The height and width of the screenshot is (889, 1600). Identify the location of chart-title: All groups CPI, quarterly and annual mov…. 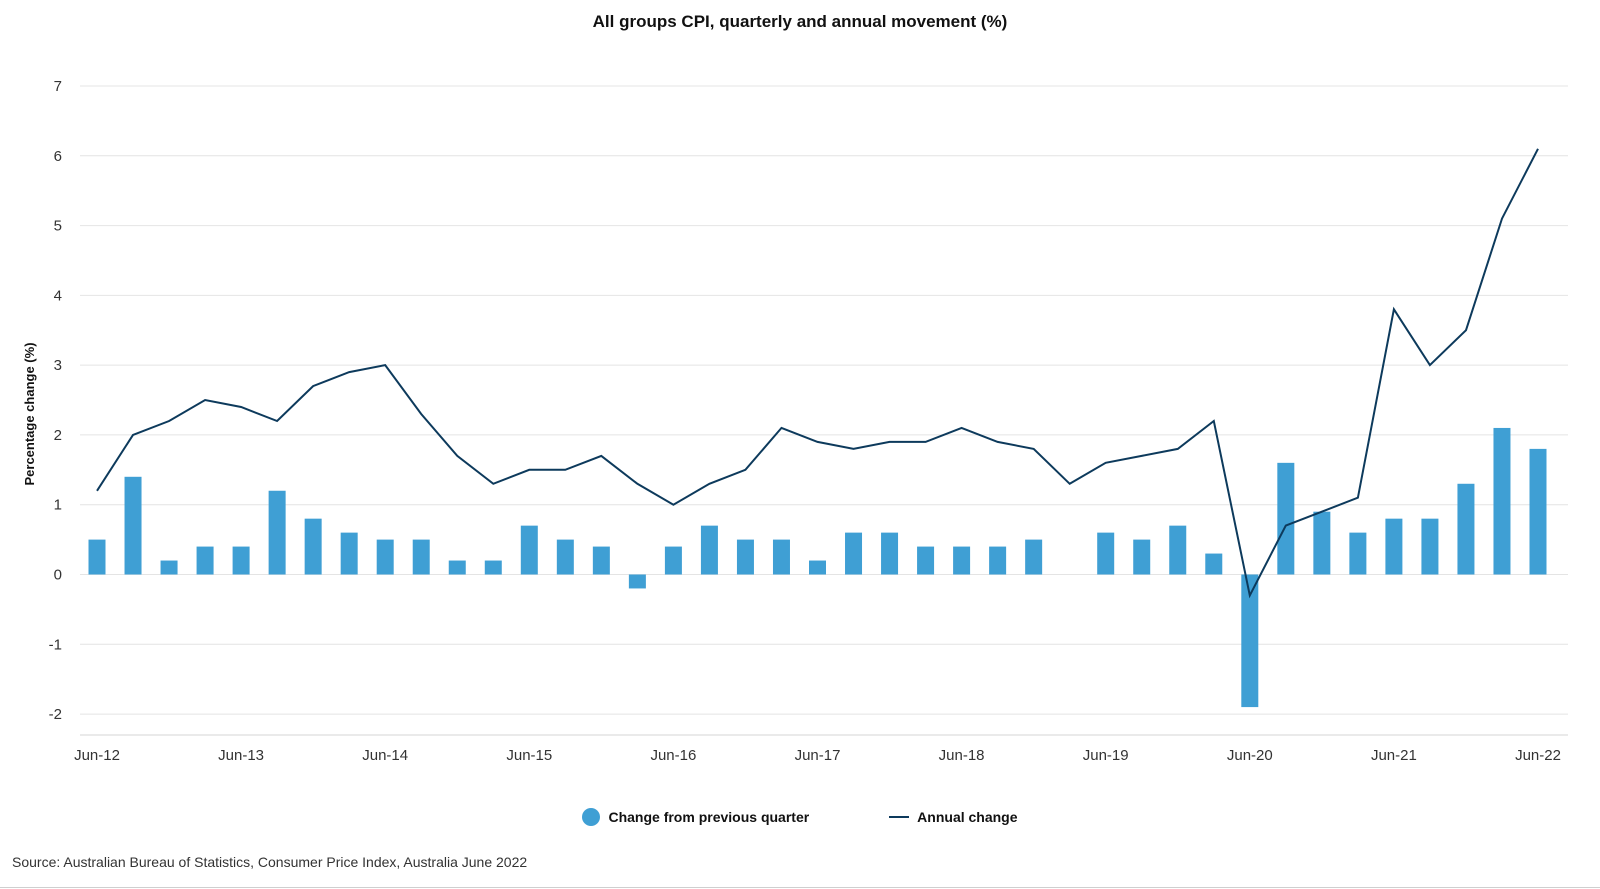
(800, 21).